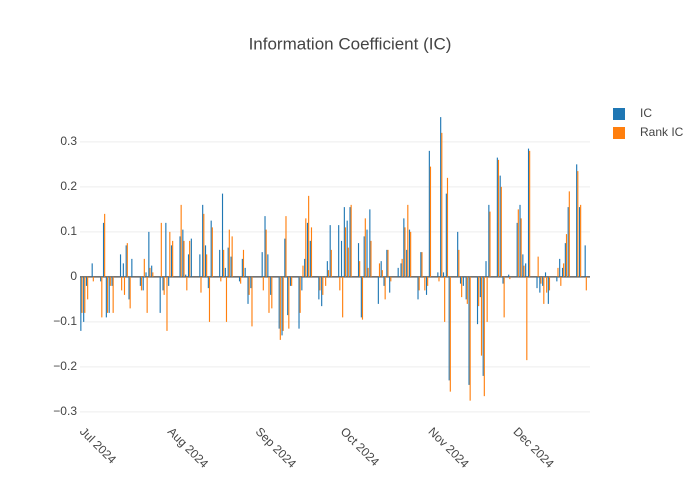  Describe the element at coordinates (68, 141) in the screenshot. I see `y-tick-label: 0.3` at that location.